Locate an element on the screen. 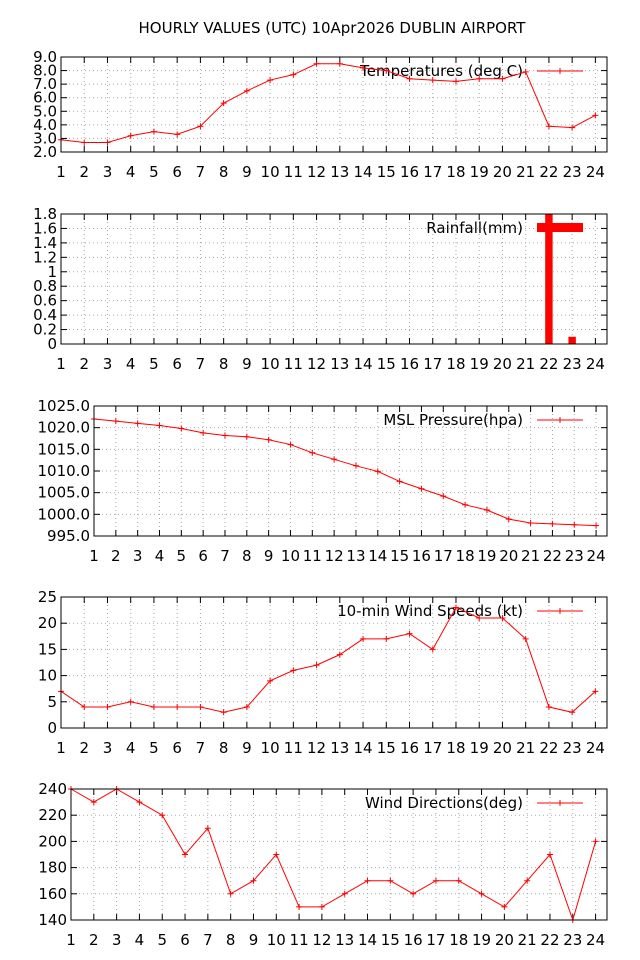 This screenshot has height=960, width=640. y-tick-label: 1020.0 is located at coordinates (64, 428).